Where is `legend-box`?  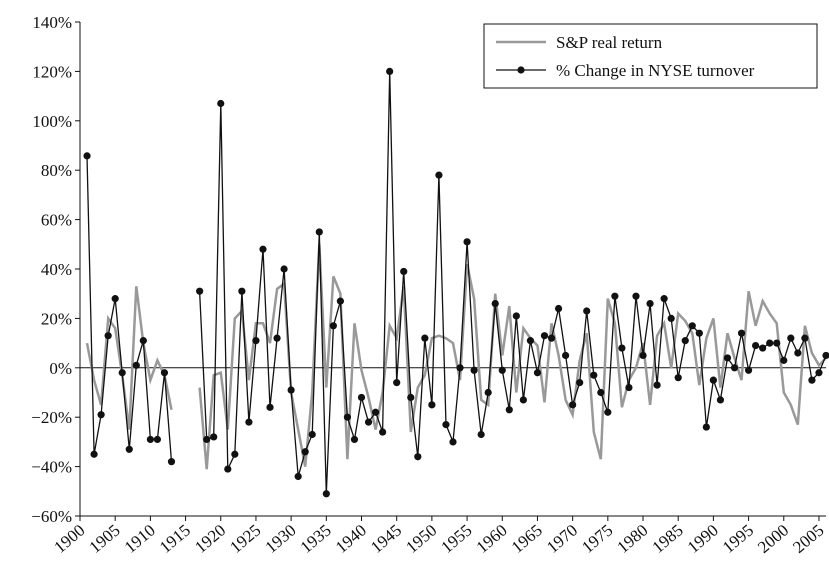
legend-box is located at coordinates (650, 56).